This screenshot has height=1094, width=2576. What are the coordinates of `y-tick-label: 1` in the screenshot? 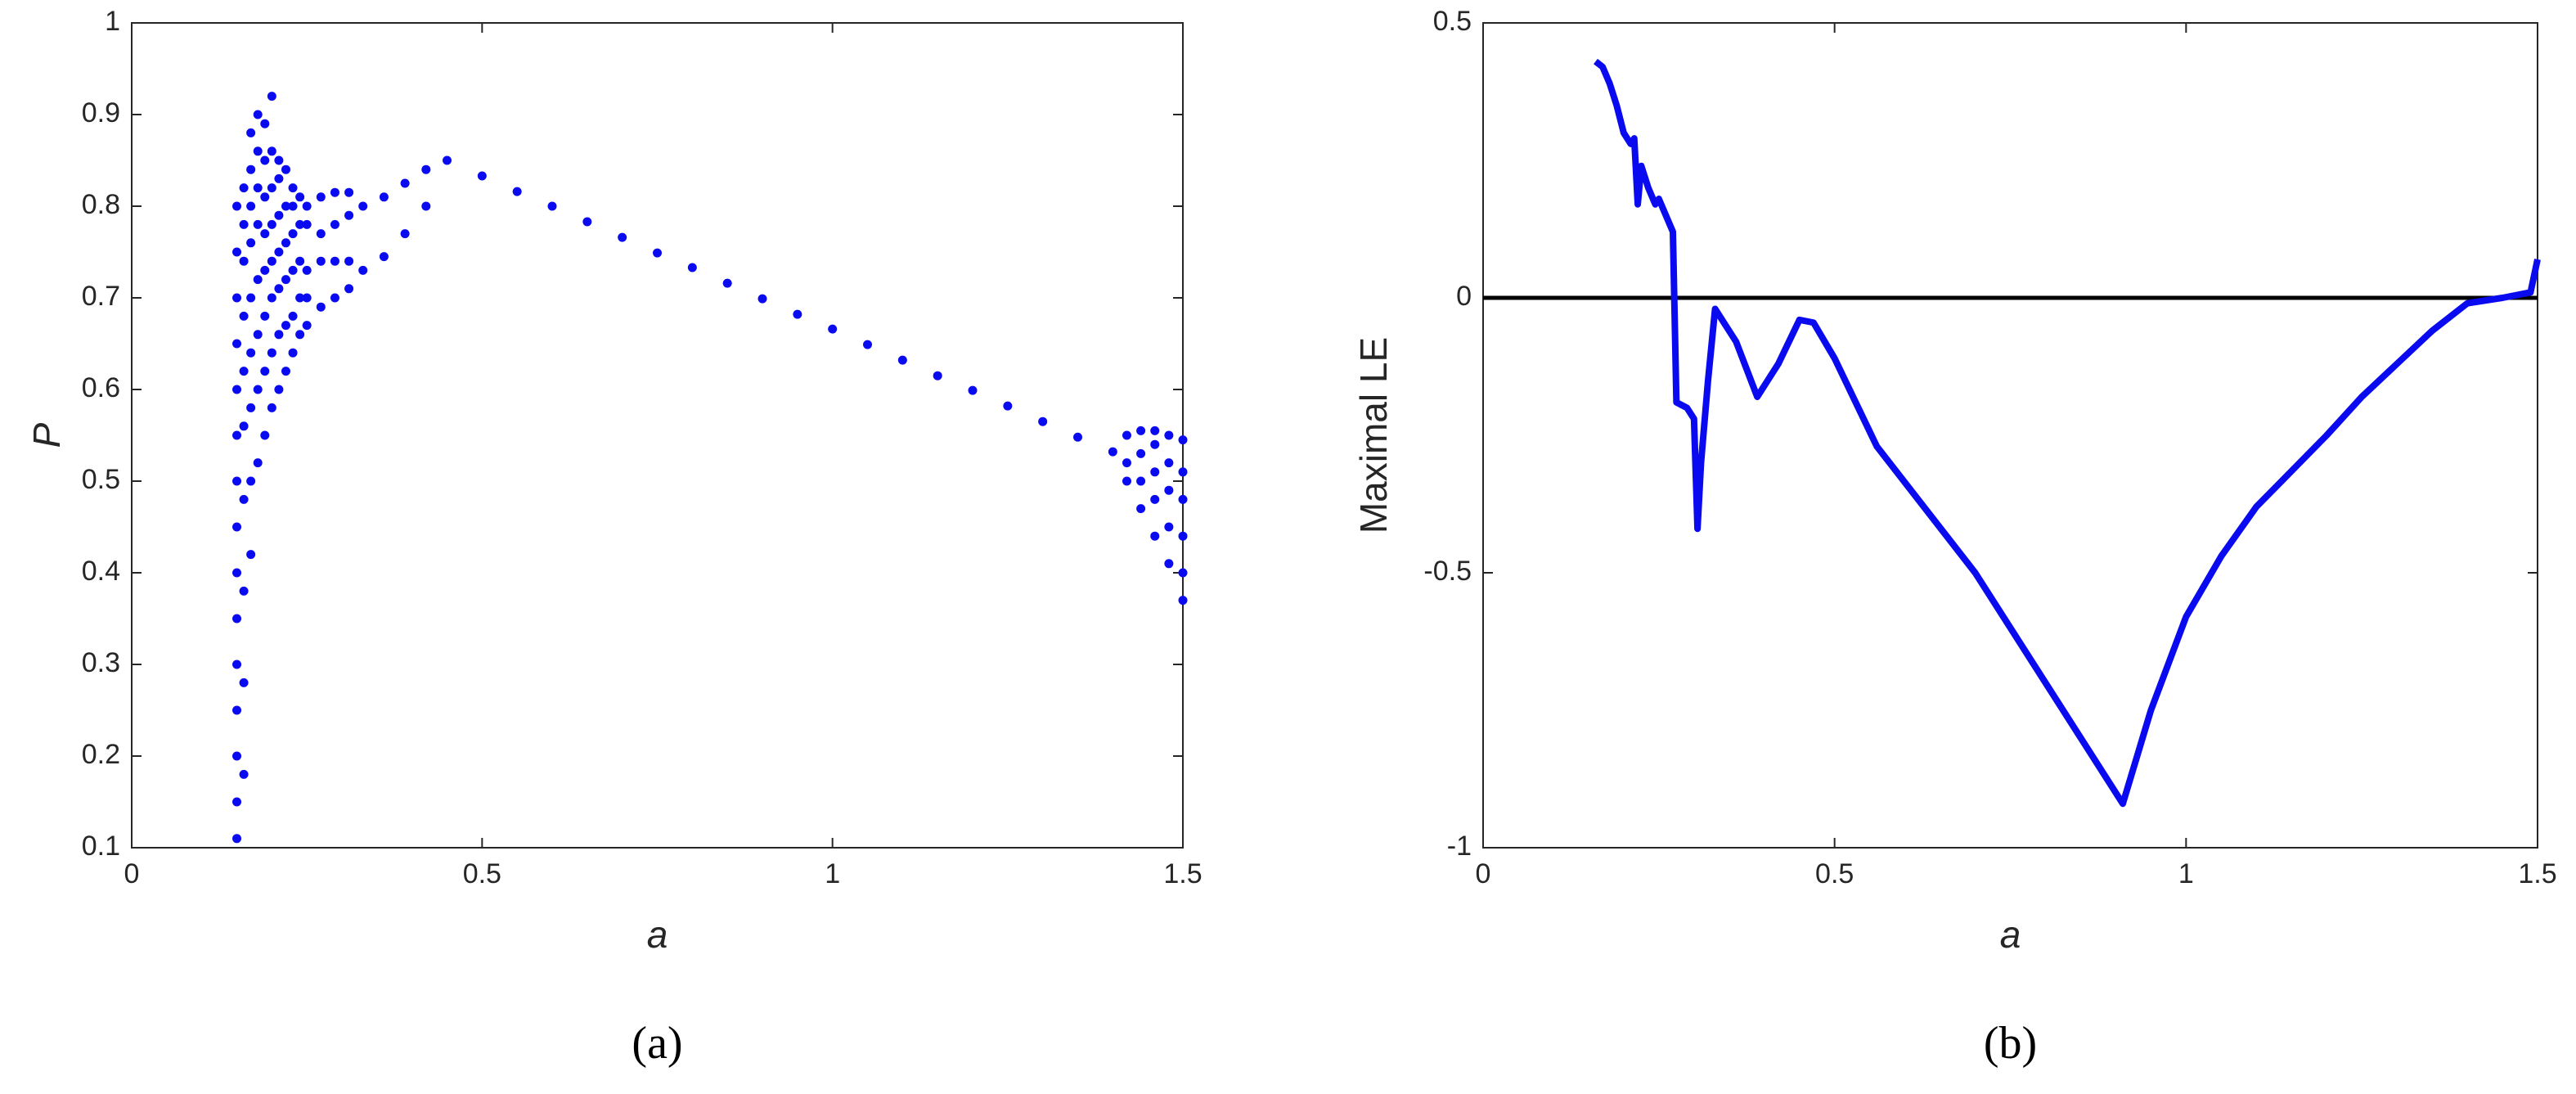 It's located at (113, 21).